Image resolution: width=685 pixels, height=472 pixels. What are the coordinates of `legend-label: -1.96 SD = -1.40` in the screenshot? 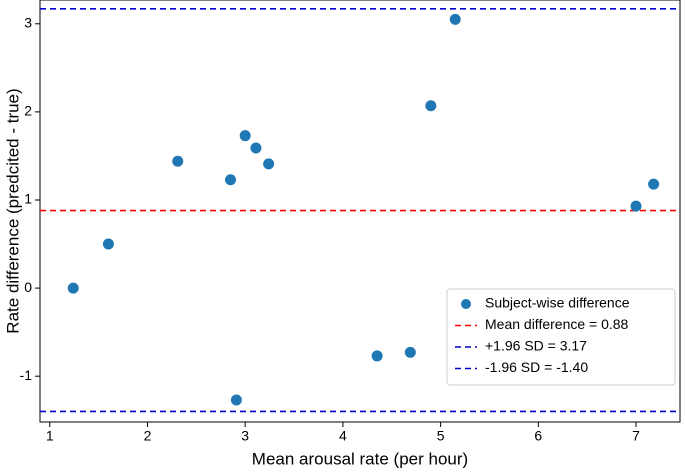 It's located at (536, 367).